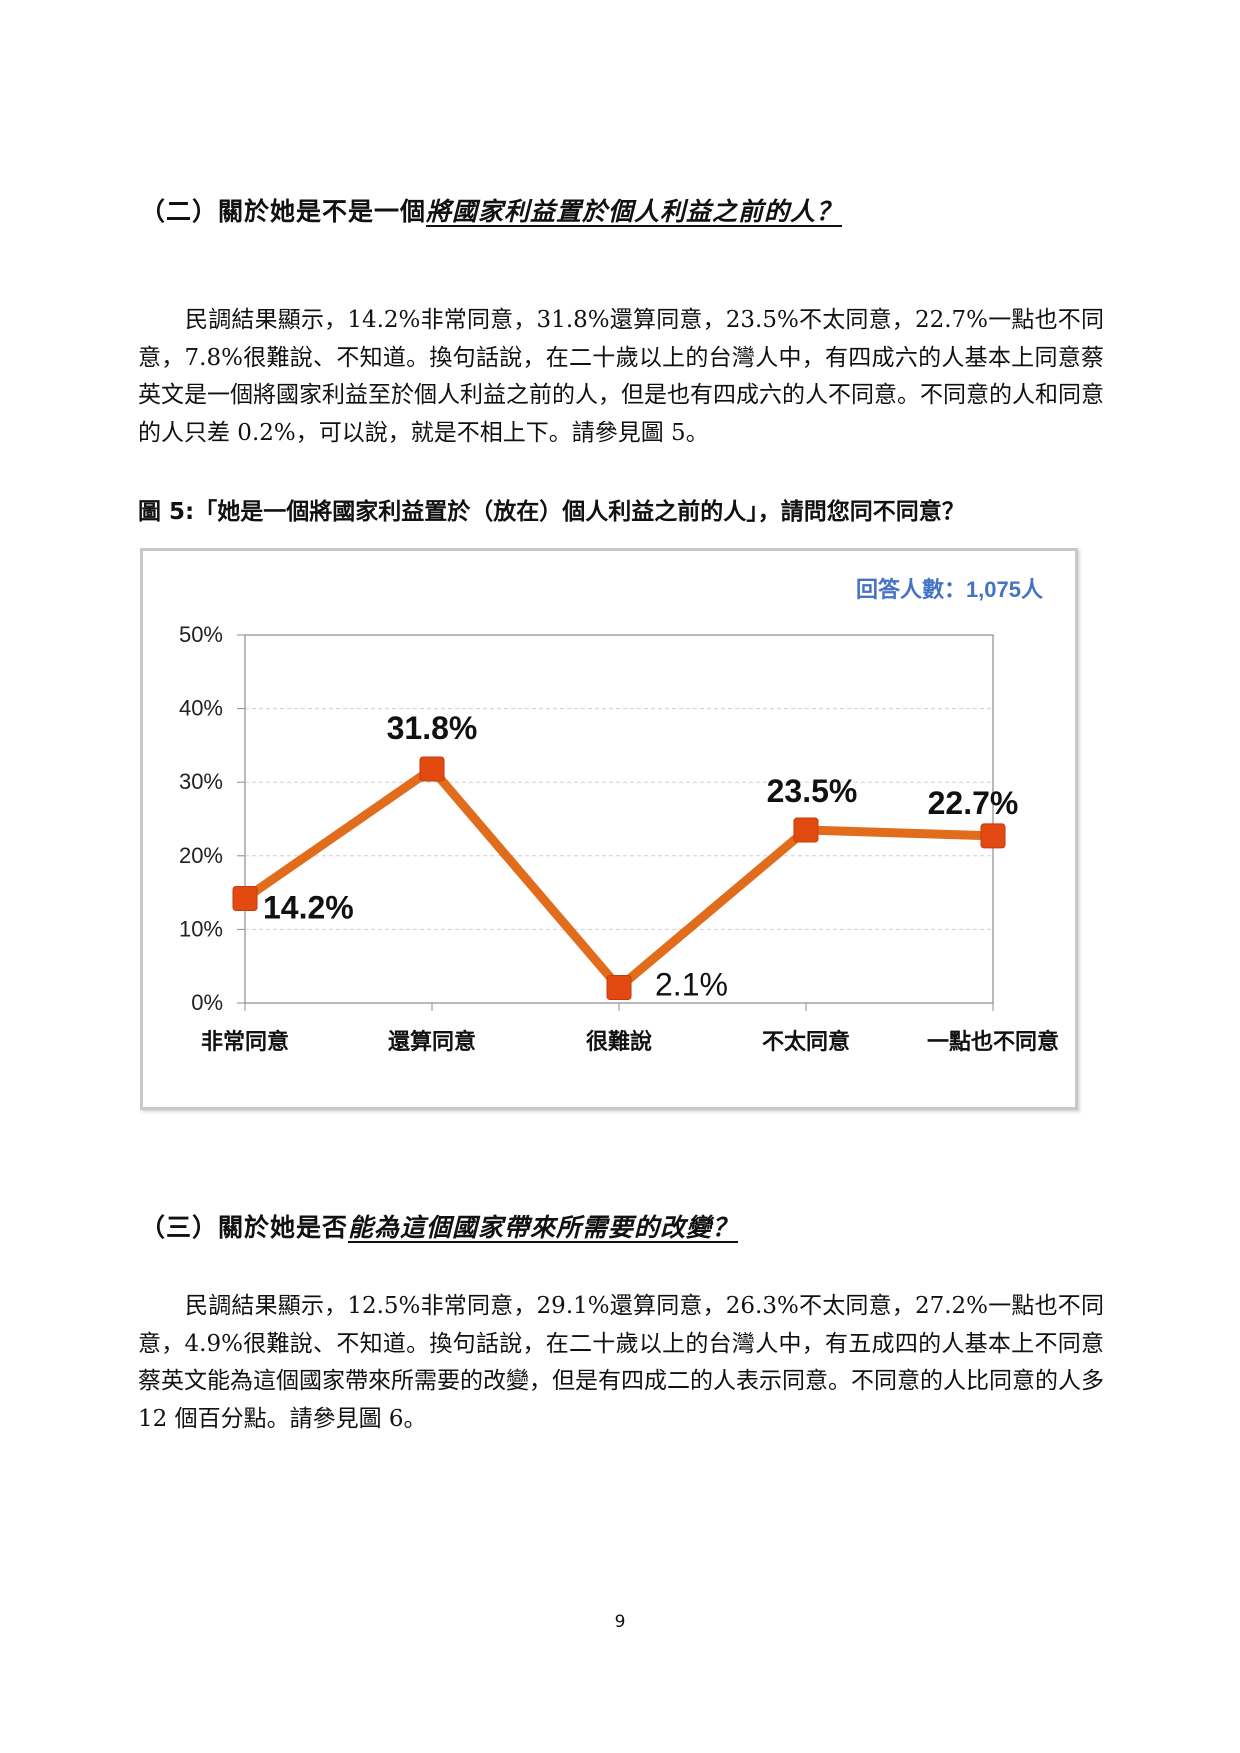 The width and height of the screenshot is (1240, 1753). I want to click on x-tick-label: 非常同意, so click(245, 1041).